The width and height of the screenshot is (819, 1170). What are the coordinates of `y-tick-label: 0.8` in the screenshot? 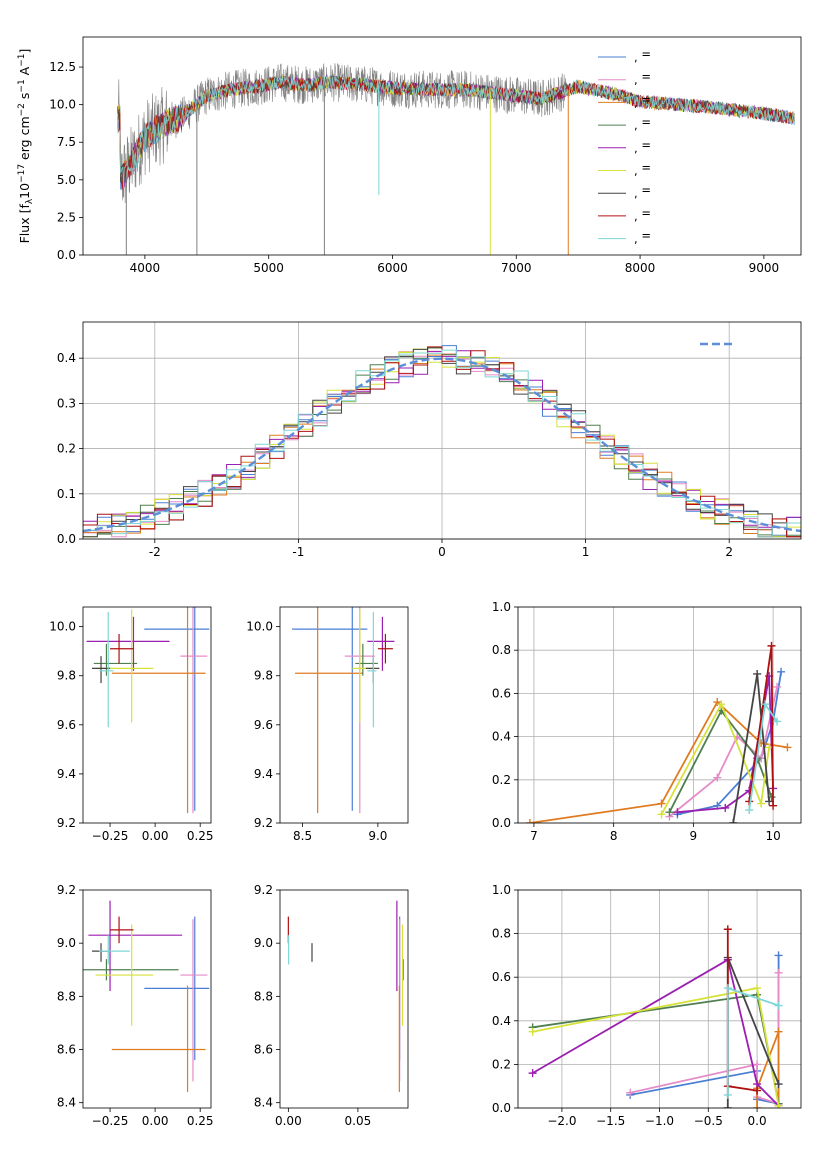 It's located at (501, 934).